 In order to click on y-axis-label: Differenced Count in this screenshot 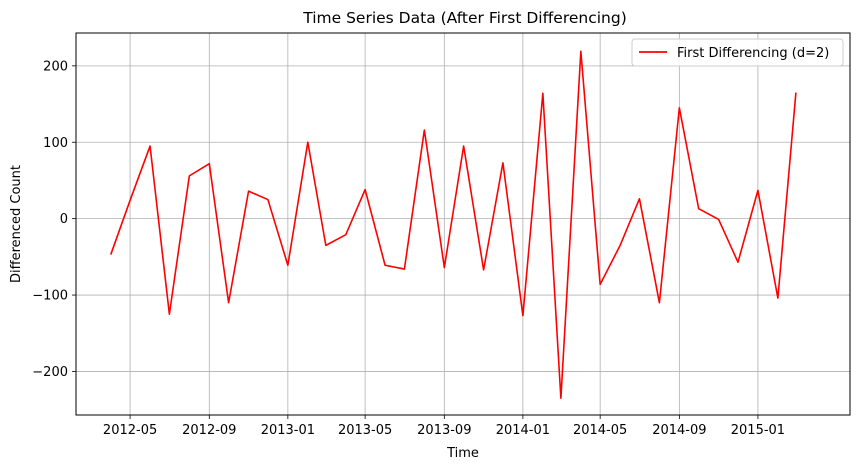, I will do `click(16, 224)`.